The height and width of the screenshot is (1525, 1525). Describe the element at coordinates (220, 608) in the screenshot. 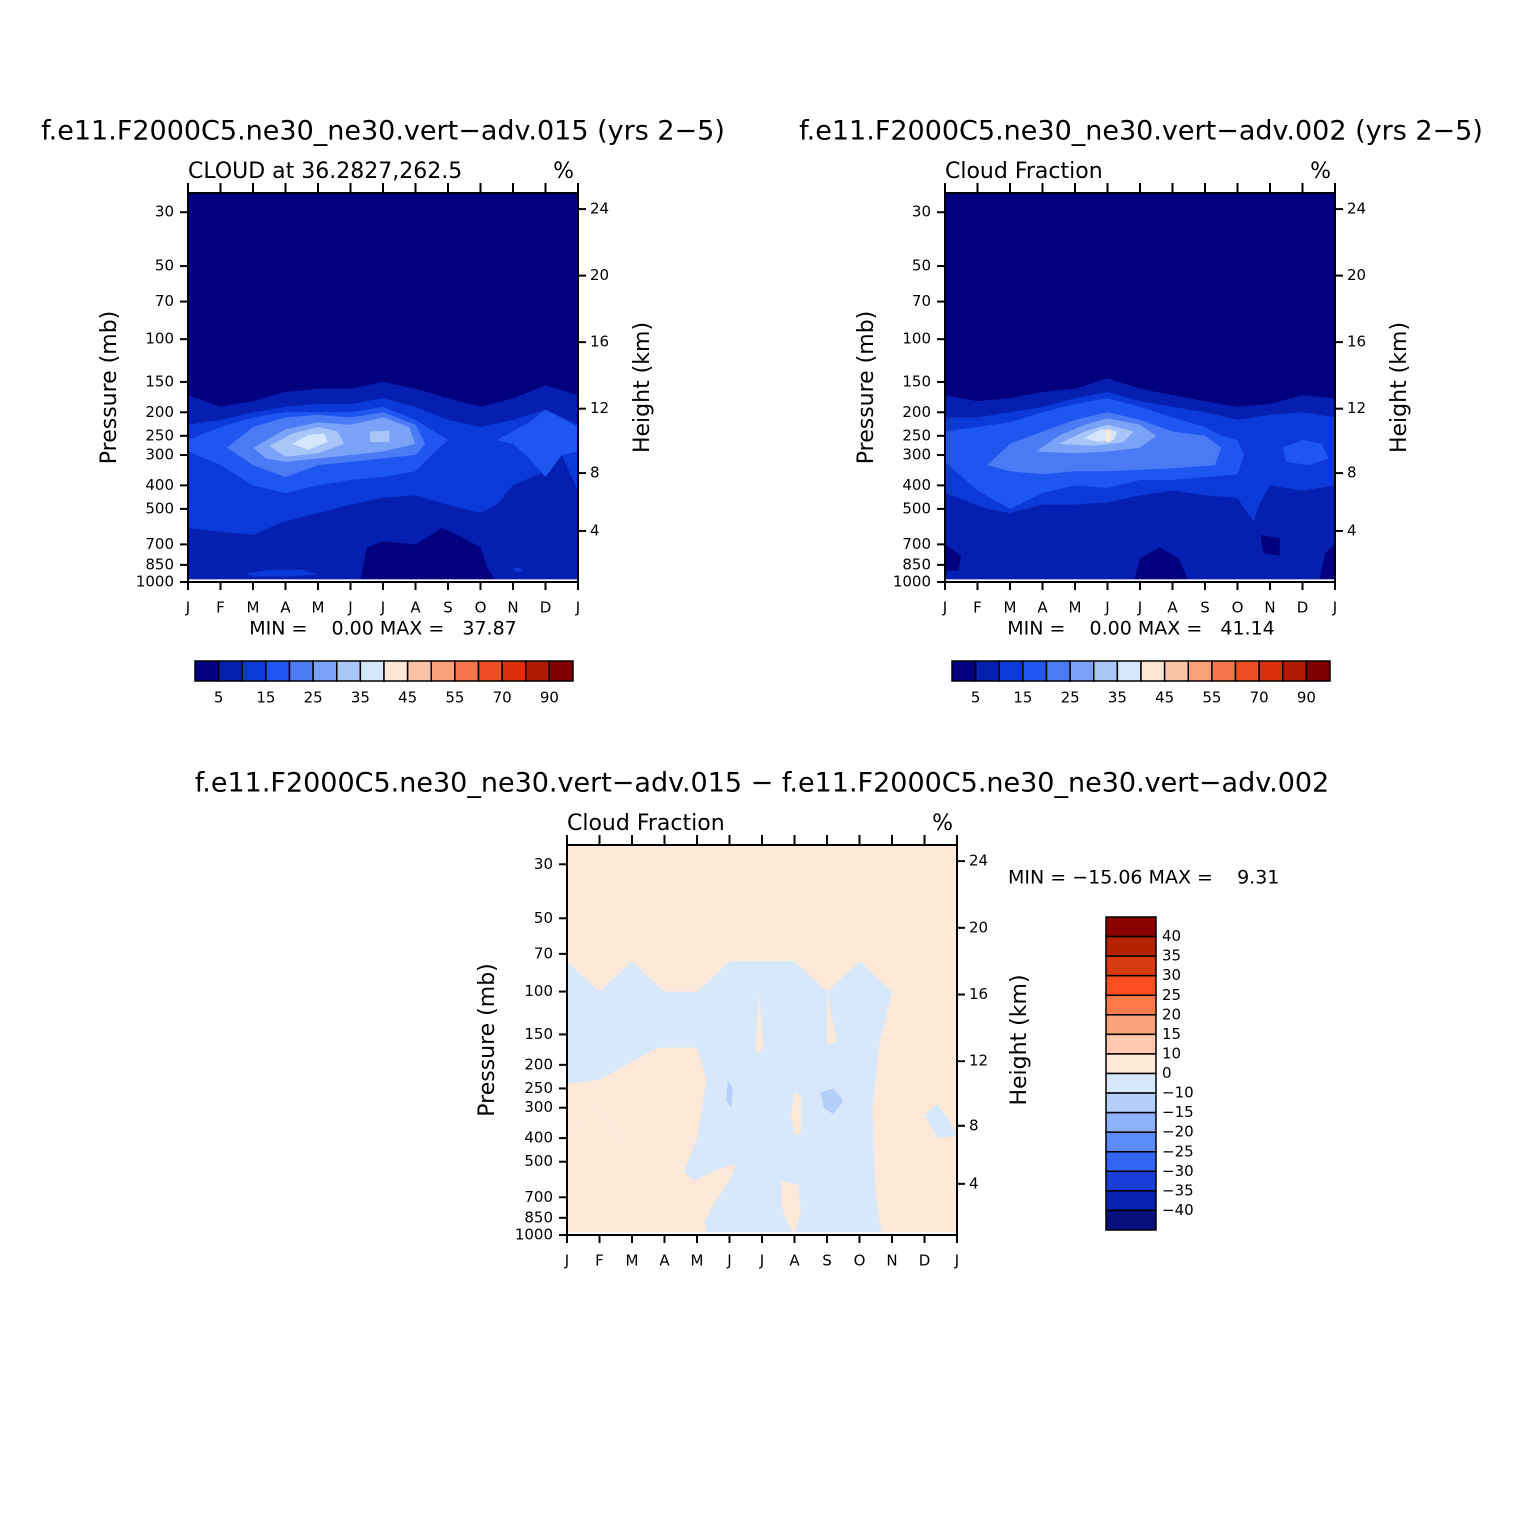

I see `x-tick-label: F` at that location.